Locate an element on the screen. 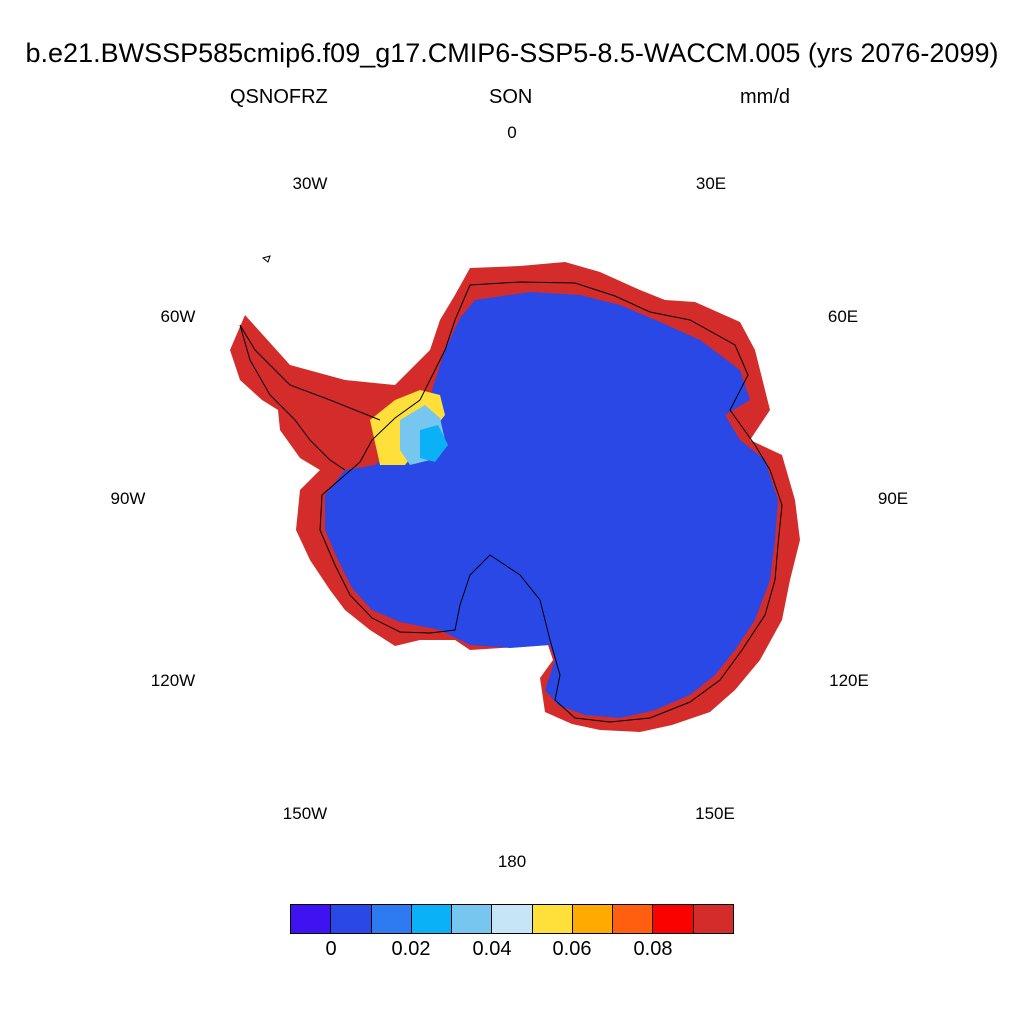 This screenshot has height=1024, width=1024. colorbar-label-4: 0.08 is located at coordinates (653, 949).